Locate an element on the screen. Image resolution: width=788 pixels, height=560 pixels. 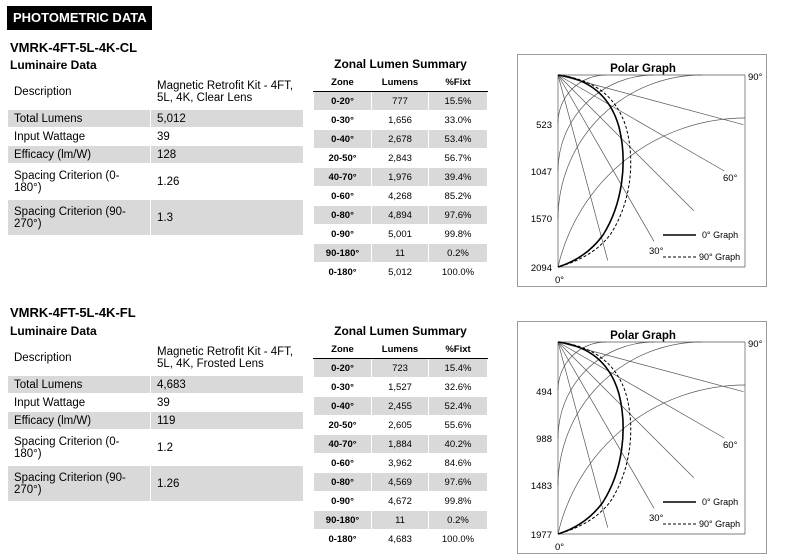
zonal-row: 0-30° 1,656 33.0% is located at coordinates (400, 120).